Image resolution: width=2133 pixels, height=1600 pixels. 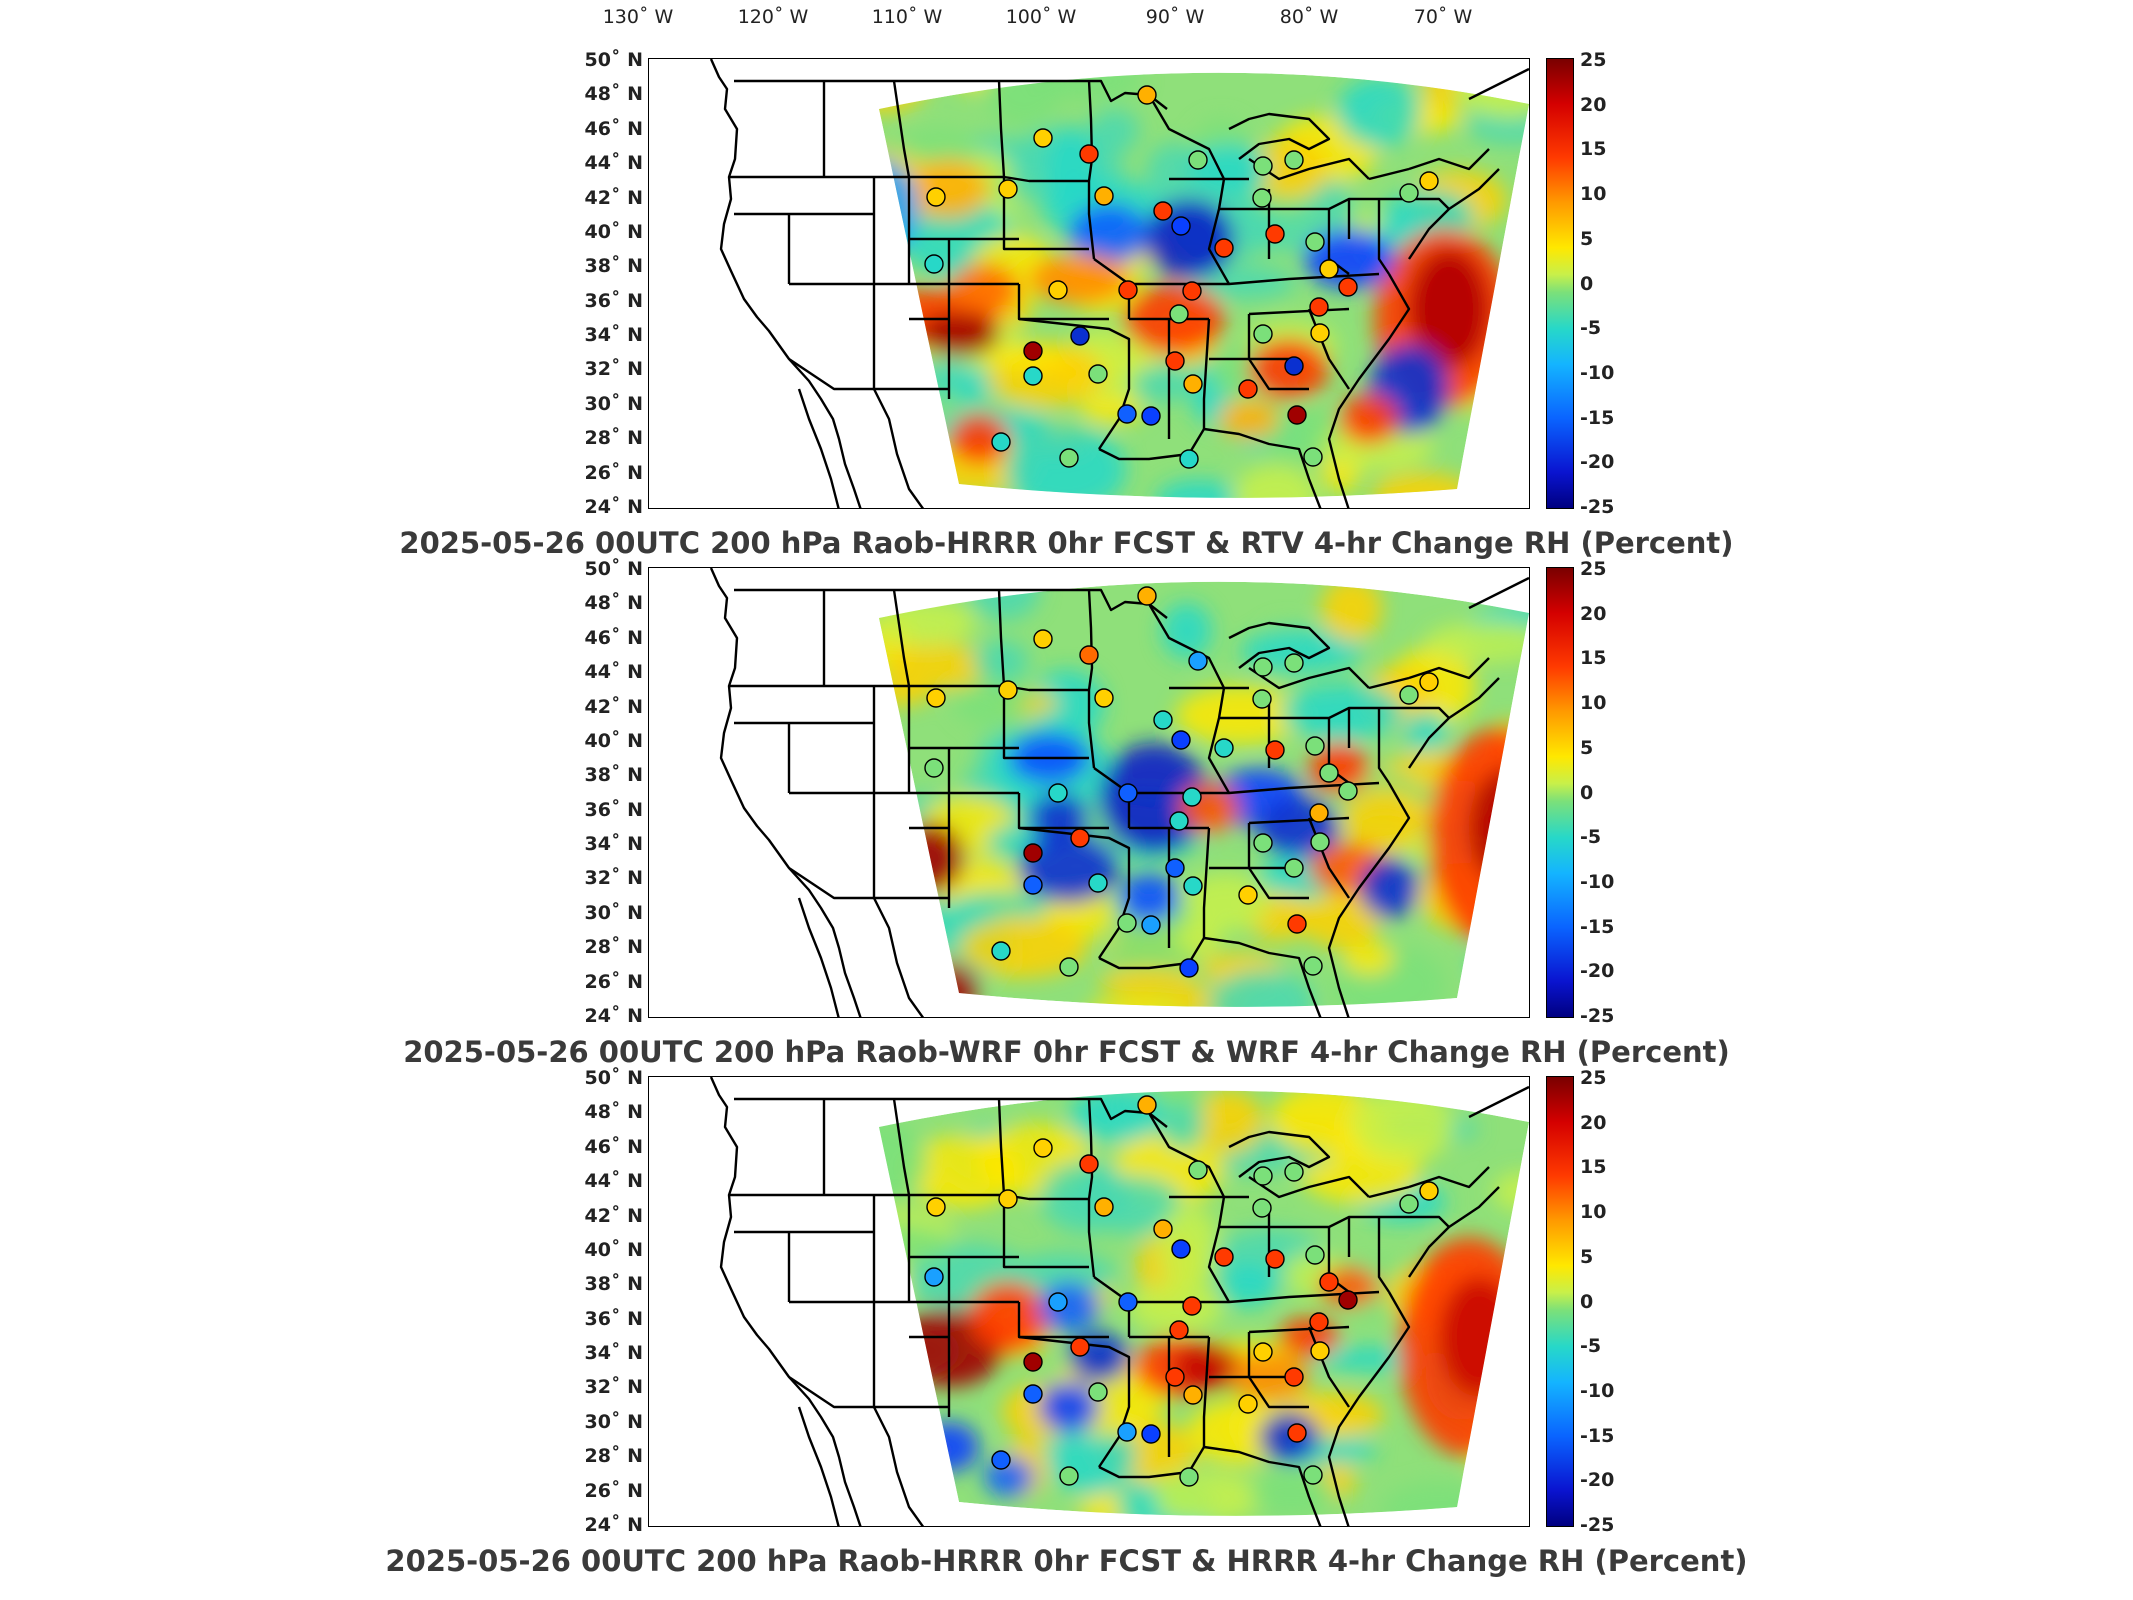 I want to click on longitude-axis: 130˚ W 120˚ W 110˚ W 100˚ W 90˚ W 80˚ W 70˚ W, so click(x=1066, y=20).